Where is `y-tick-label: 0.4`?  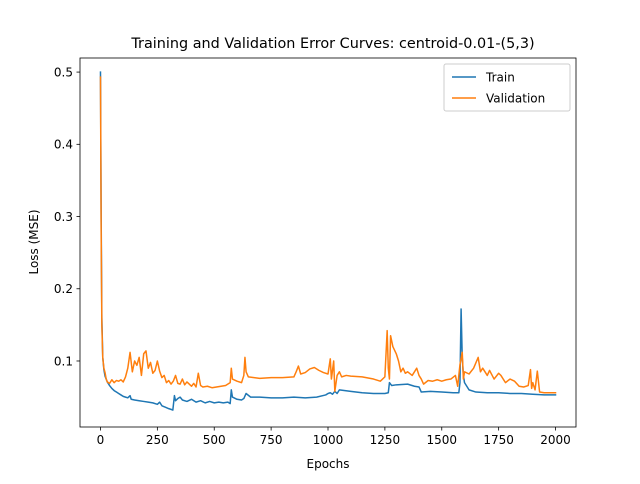 y-tick-label: 0.4 is located at coordinates (63, 145).